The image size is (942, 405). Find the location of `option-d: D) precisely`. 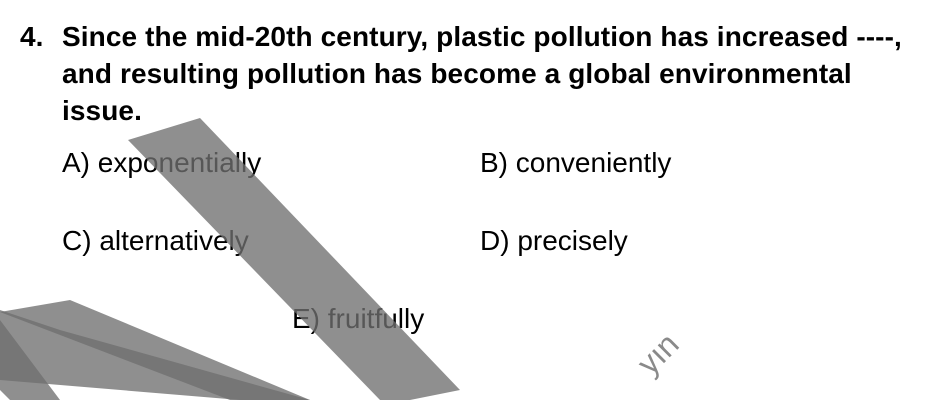

option-d: D) precisely is located at coordinates (554, 241).